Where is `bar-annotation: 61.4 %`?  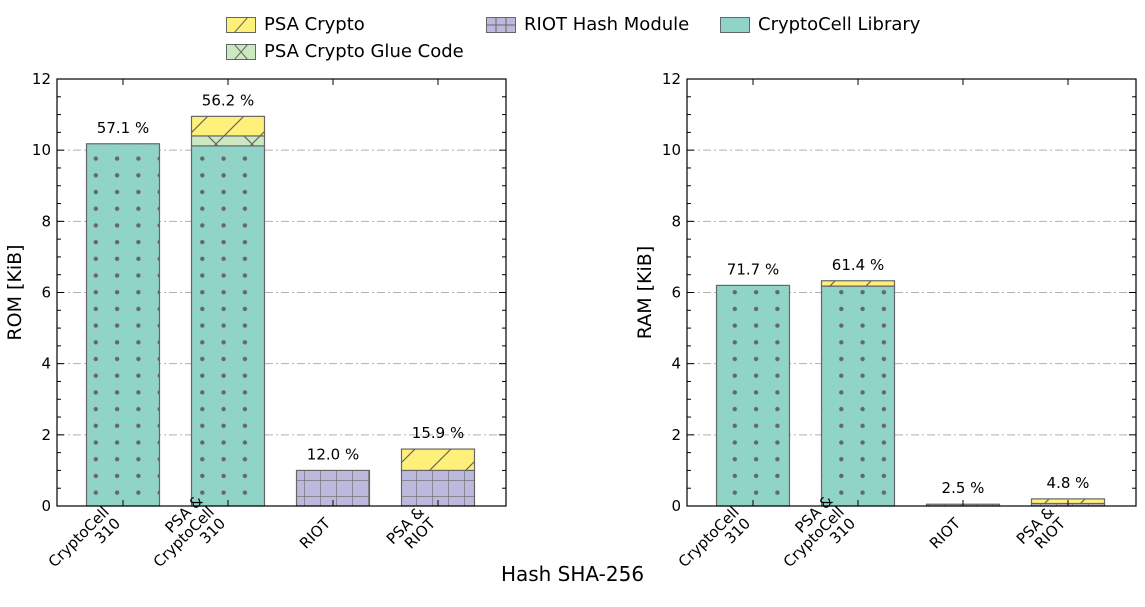
bar-annotation: 61.4 % is located at coordinates (858, 265).